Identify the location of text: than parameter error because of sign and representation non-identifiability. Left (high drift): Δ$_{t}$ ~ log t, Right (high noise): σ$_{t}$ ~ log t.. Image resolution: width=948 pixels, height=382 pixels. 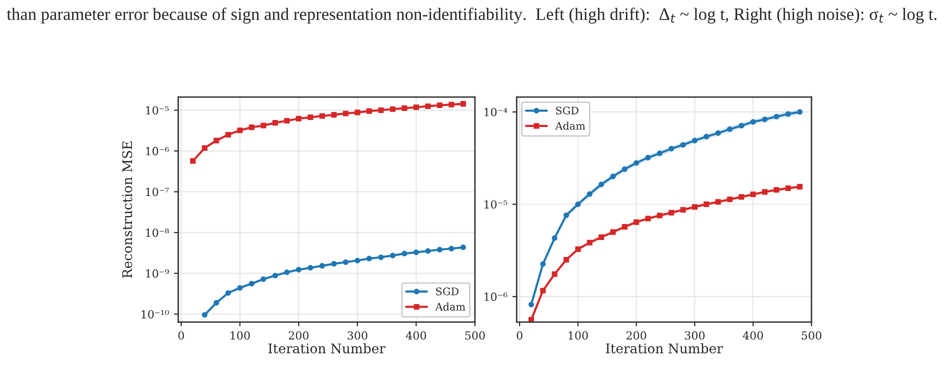
(471, 16).